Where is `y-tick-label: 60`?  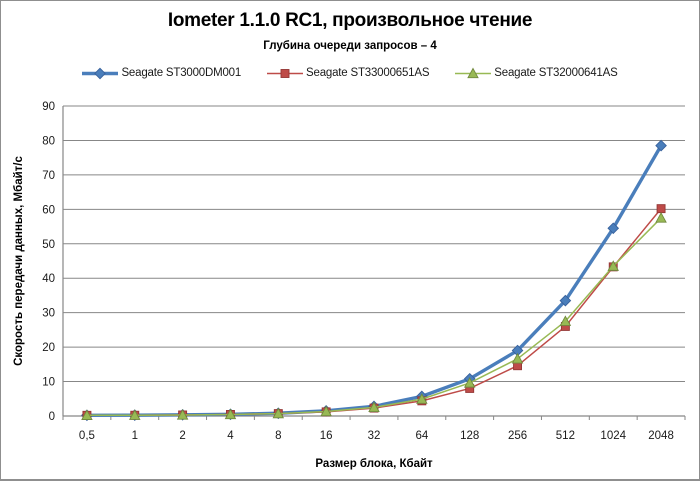 y-tick-label: 60 is located at coordinates (48, 210).